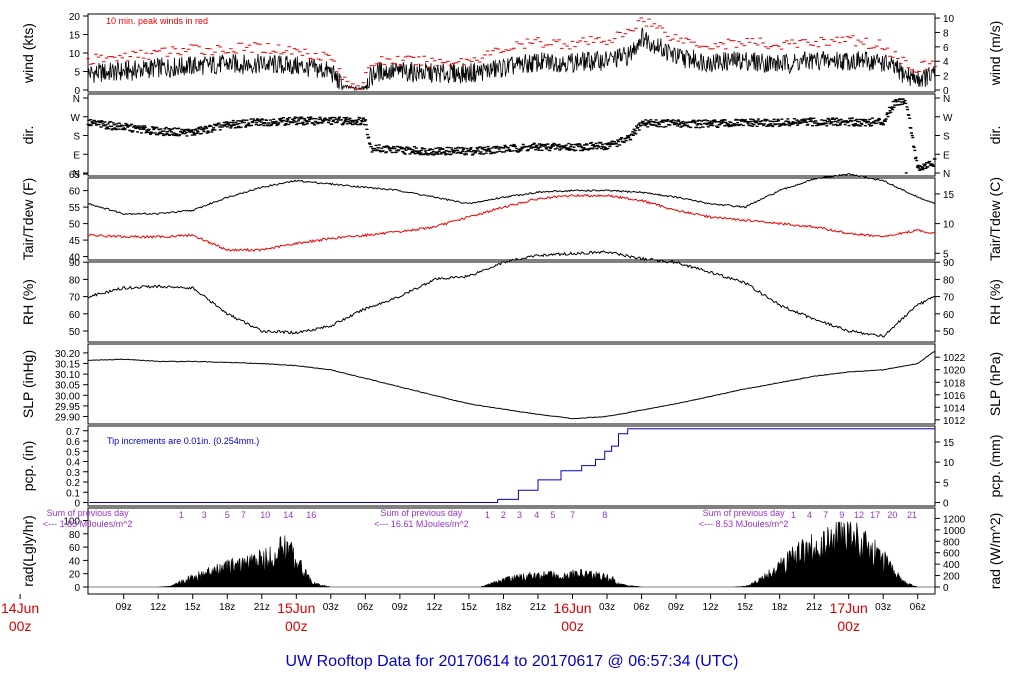  Describe the element at coordinates (954, 358) in the screenshot. I see `slp-y-right-tick-label: 1022` at that location.